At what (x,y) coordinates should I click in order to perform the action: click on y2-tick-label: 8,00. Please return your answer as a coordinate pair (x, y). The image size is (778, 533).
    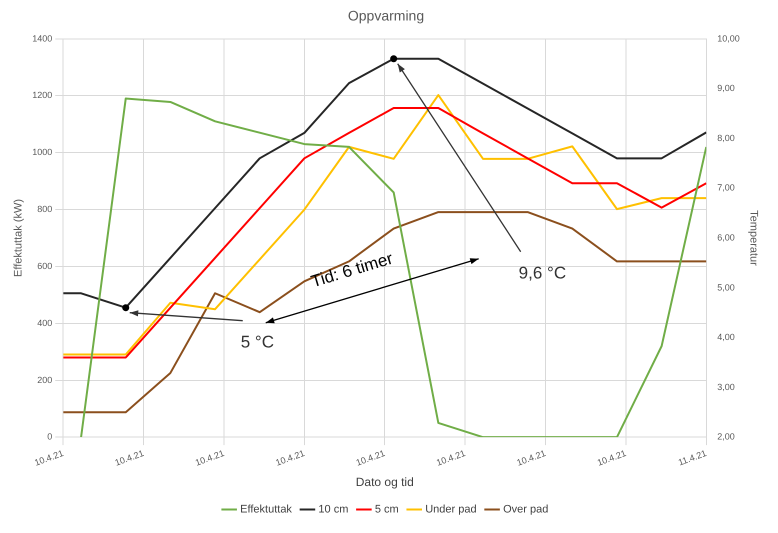
    Looking at the image, I should click on (726, 137).